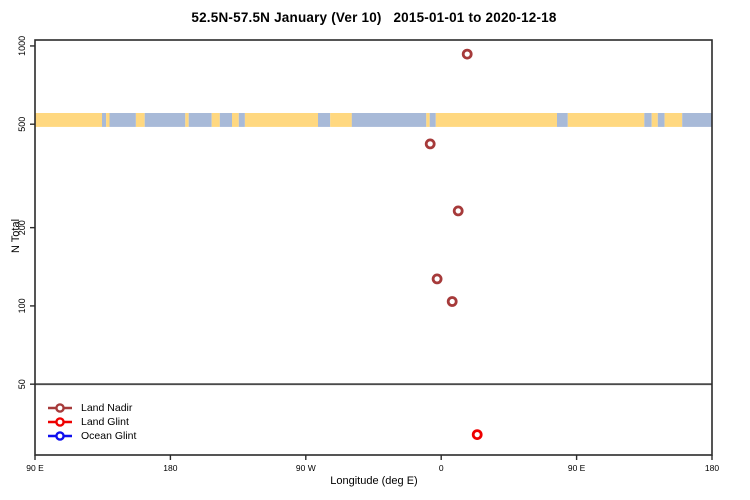  I want to click on legend: Land Nadir Land Glint Ocean Glint, so click(91, 422).